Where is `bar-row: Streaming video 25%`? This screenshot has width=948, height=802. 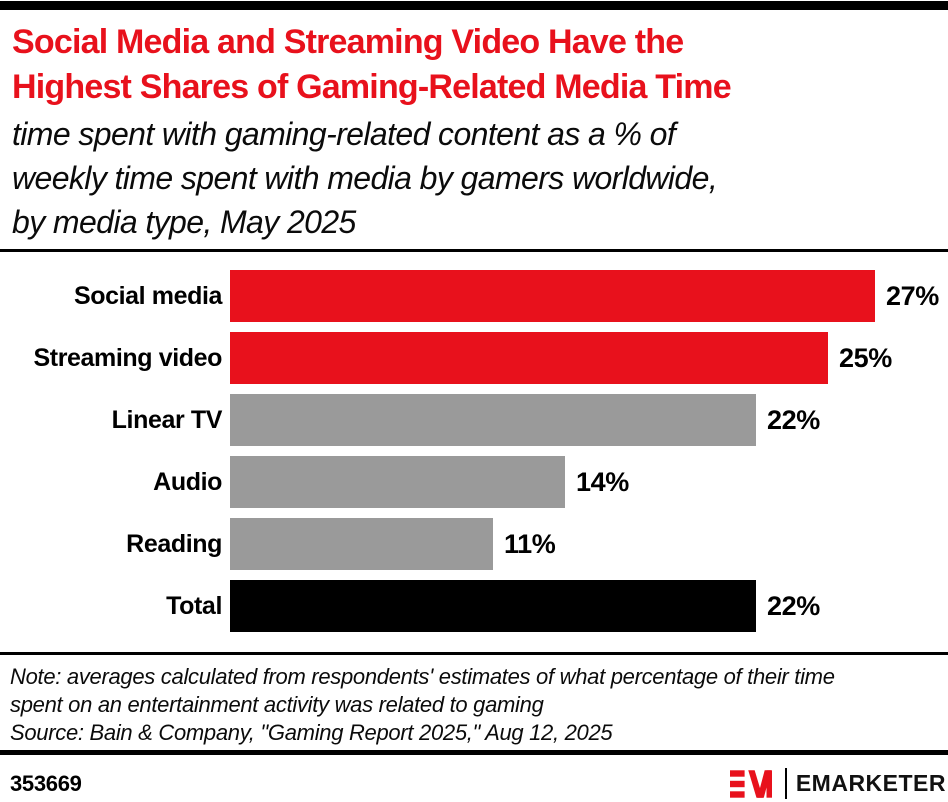
bar-row: Streaming video 25% is located at coordinates (474, 358).